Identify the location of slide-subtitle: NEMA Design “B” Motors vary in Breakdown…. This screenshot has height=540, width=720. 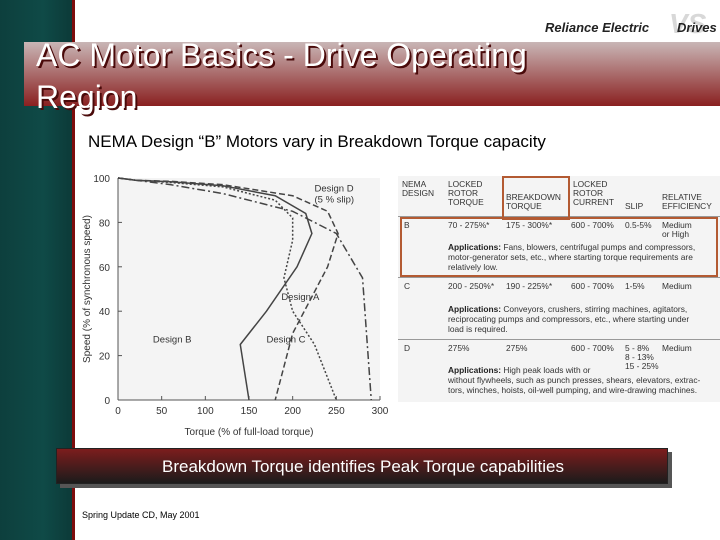
(317, 141).